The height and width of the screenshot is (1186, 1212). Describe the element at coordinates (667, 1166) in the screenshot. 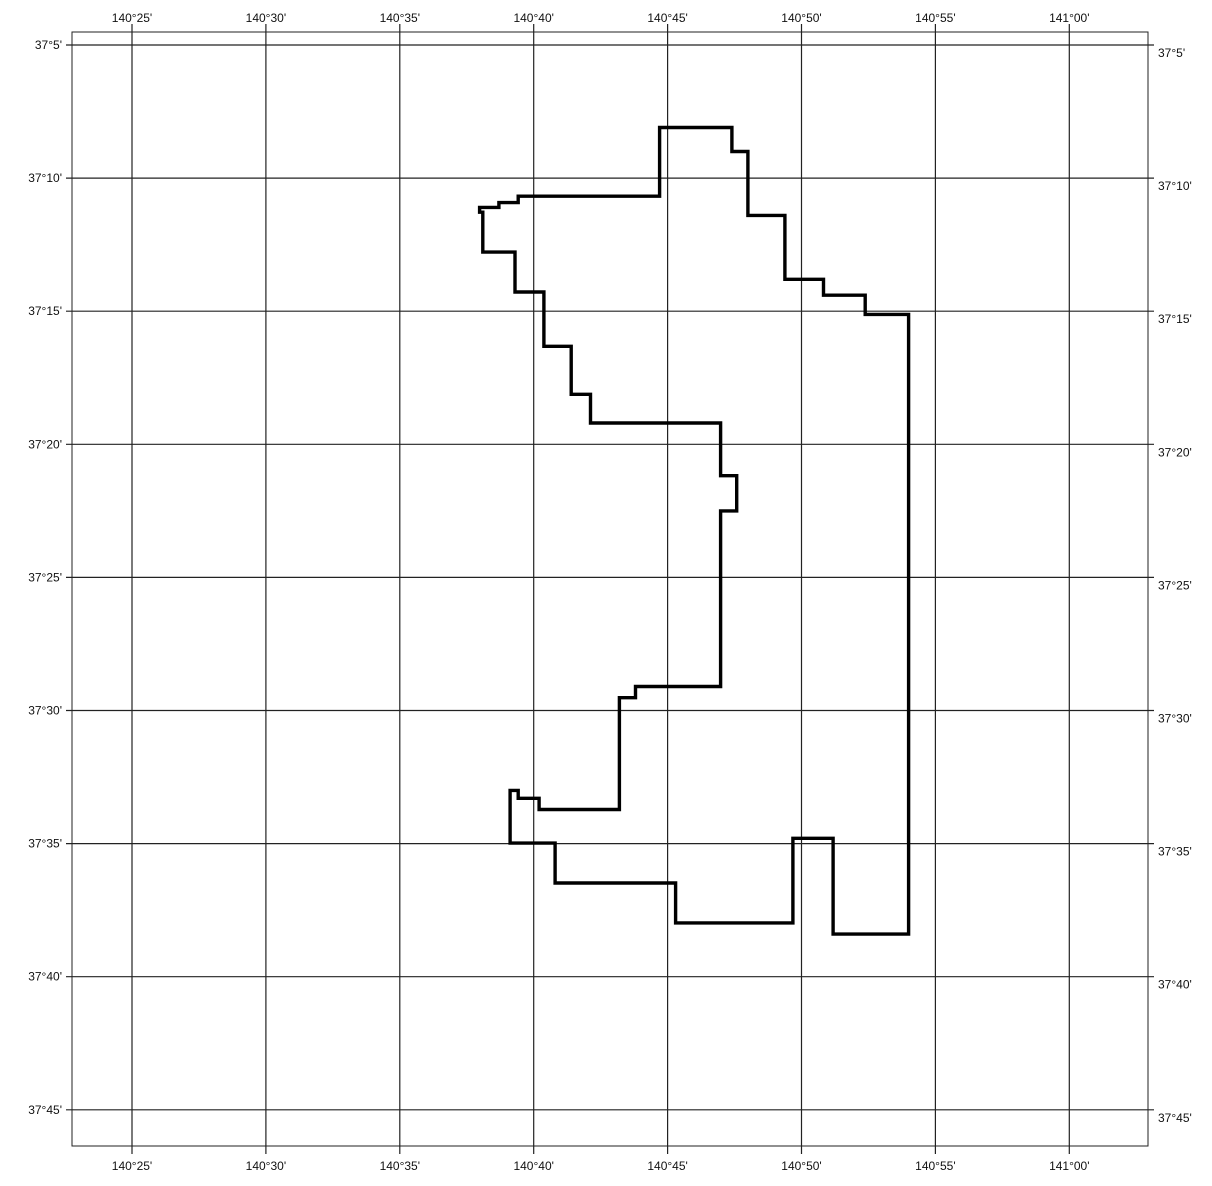

I see `bottom-longitude-label: 140°45'` at that location.